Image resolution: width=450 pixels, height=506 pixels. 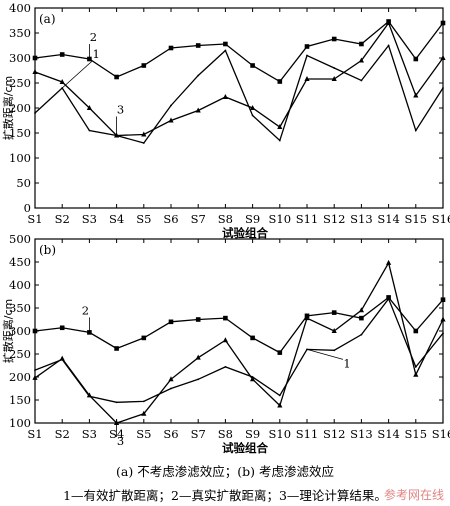 What do you see at coordinates (62, 219) in the screenshot?
I see `x-tick-label: S2` at bounding box center [62, 219].